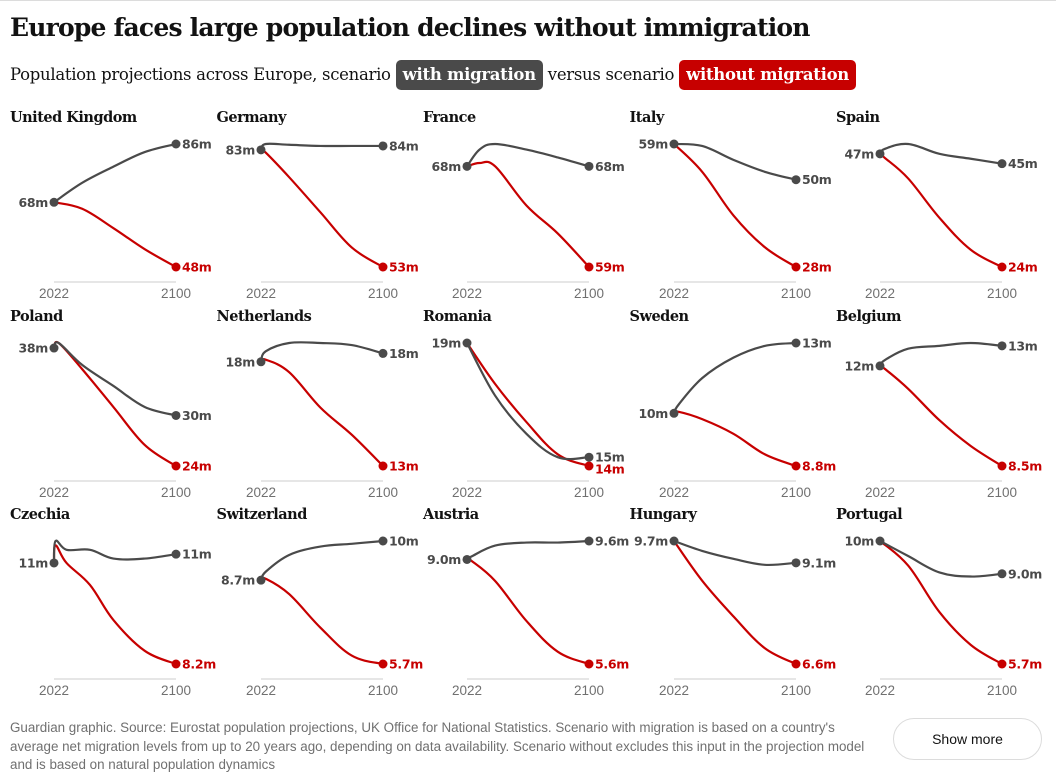 The width and height of the screenshot is (1056, 781). Describe the element at coordinates (1025, 573) in the screenshot. I see `end-value-label-with-migration: 9.0m` at that location.